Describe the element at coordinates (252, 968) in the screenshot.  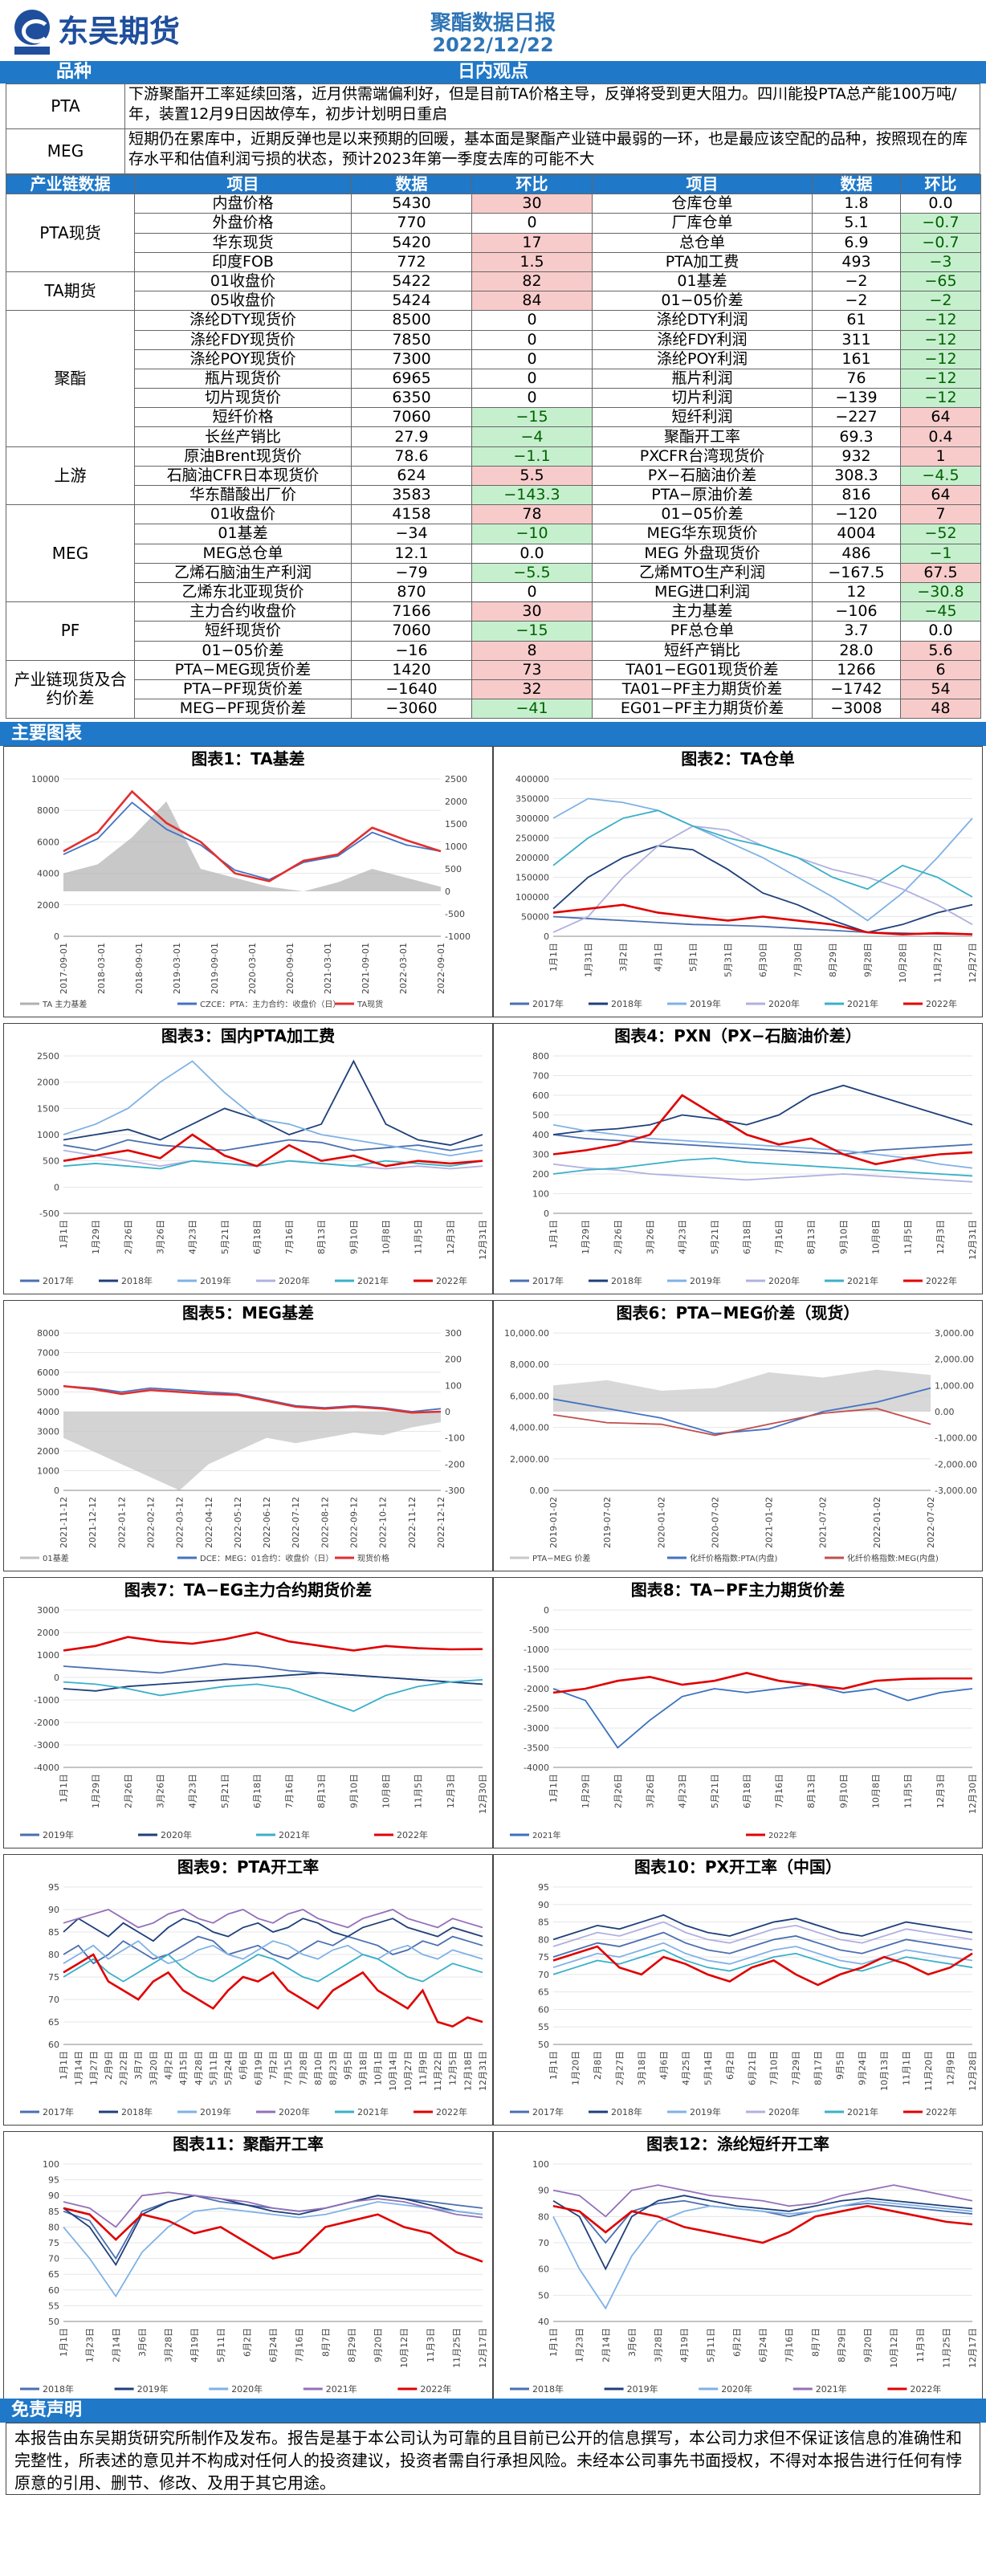
I see `x-tick-label: 2020-03-01` at that location.